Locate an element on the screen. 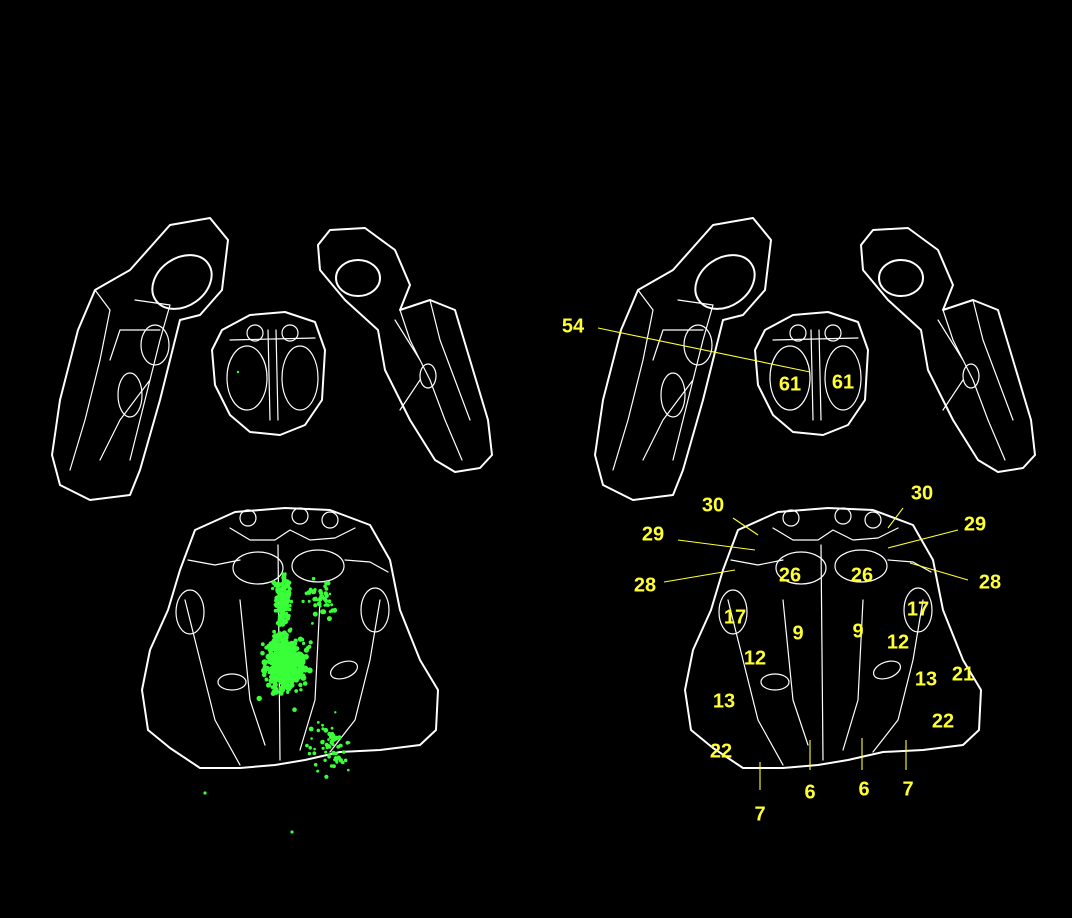  label-6-right: 6 is located at coordinates (863, 789).